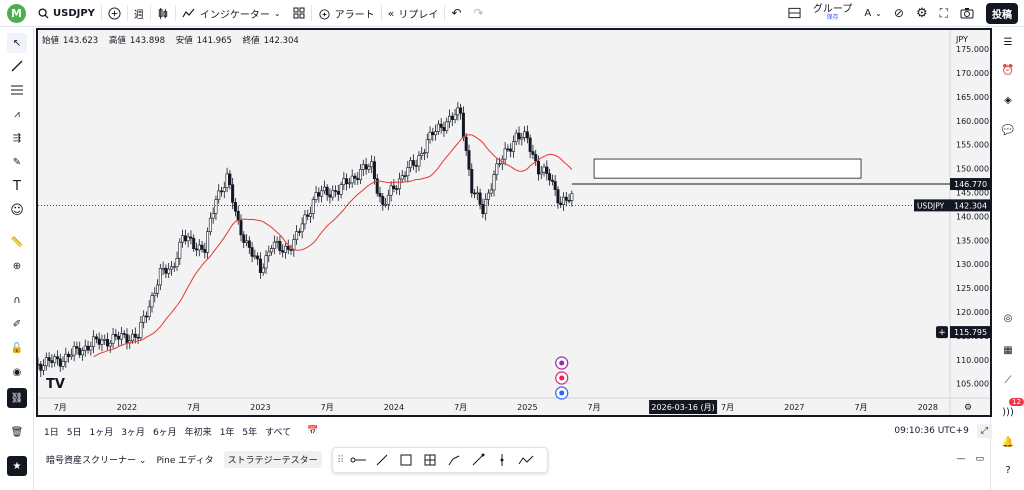  Describe the element at coordinates (430, 460) in the screenshot. I see `cross-box-icon` at that location.